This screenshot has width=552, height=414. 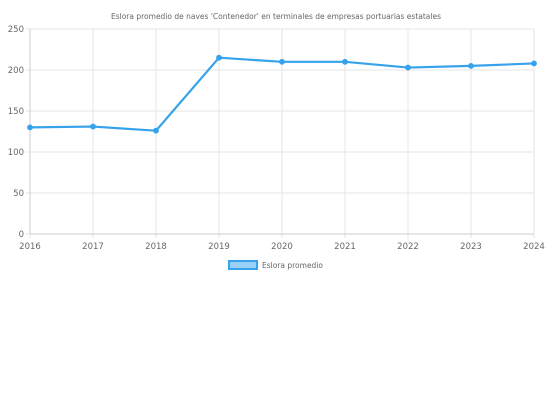 What do you see at coordinates (242, 265) in the screenshot?
I see `legend-swatch` at bounding box center [242, 265].